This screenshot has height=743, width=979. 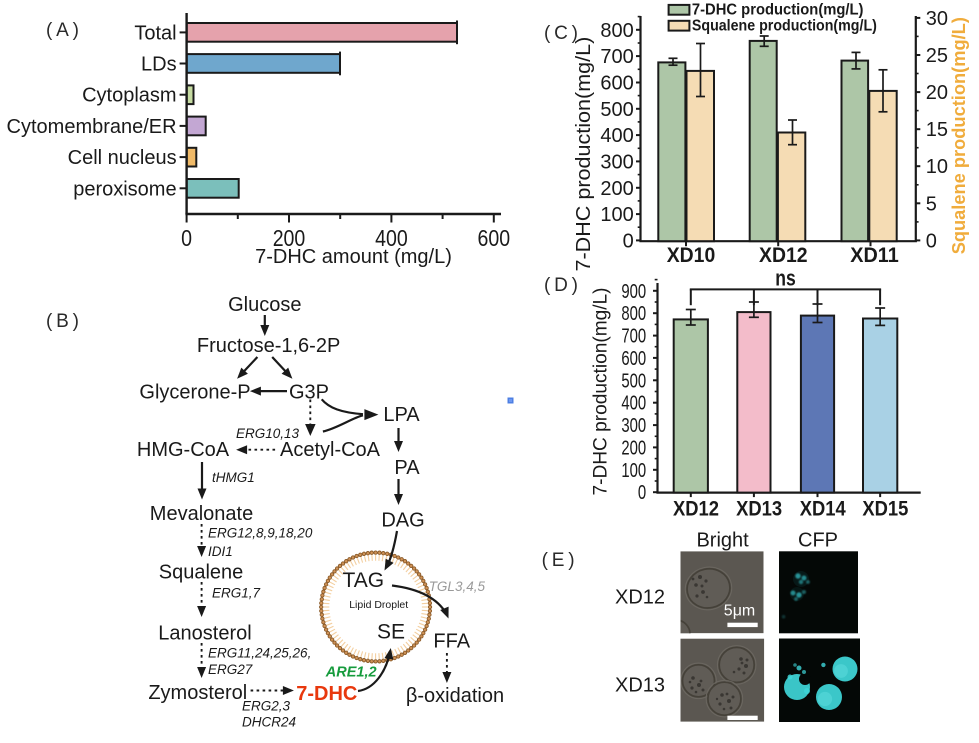 What do you see at coordinates (326, 694) in the screenshot?
I see `svg-text: 7-DHC` at bounding box center [326, 694].